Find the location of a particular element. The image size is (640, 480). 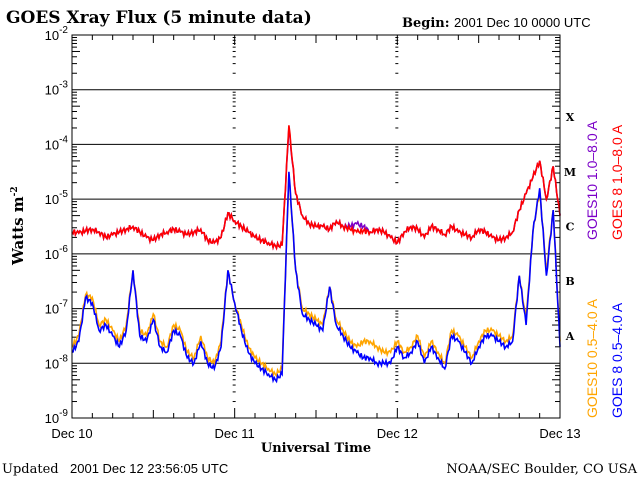

begin-value: 2001 Dec 10 0000 UTC is located at coordinates (522, 22).